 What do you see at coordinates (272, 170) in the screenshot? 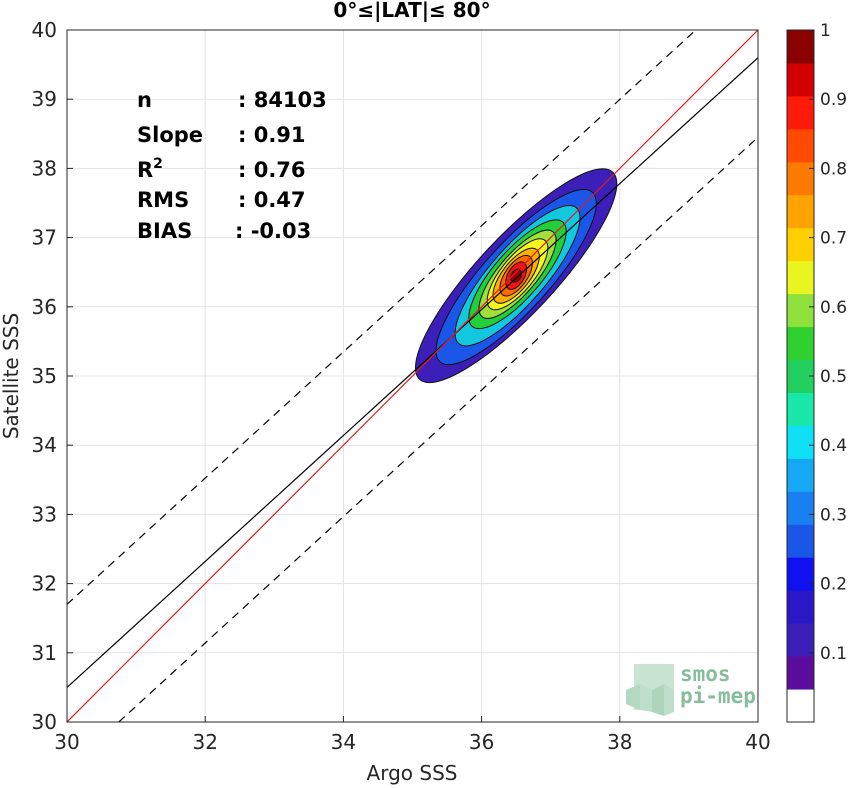
I see `stat-value: : 0.76` at bounding box center [272, 170].